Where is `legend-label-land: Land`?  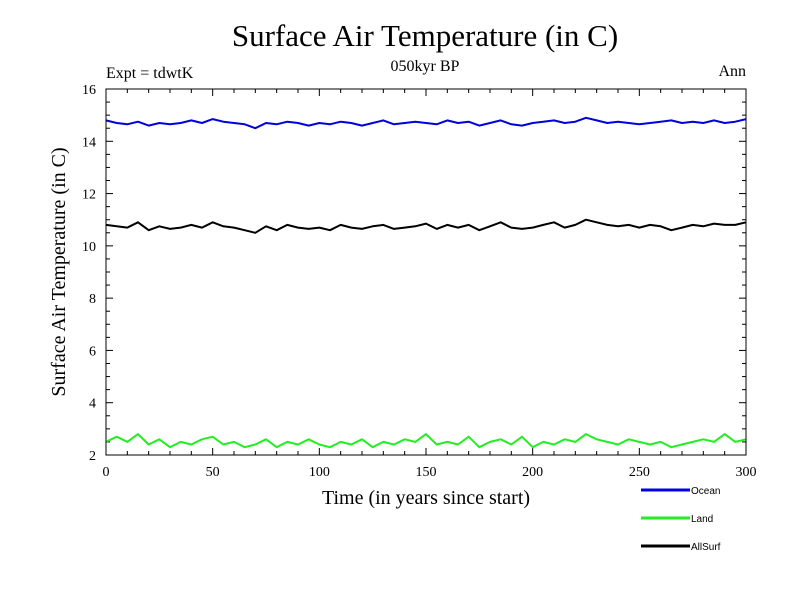 legend-label-land: Land is located at coordinates (702, 519).